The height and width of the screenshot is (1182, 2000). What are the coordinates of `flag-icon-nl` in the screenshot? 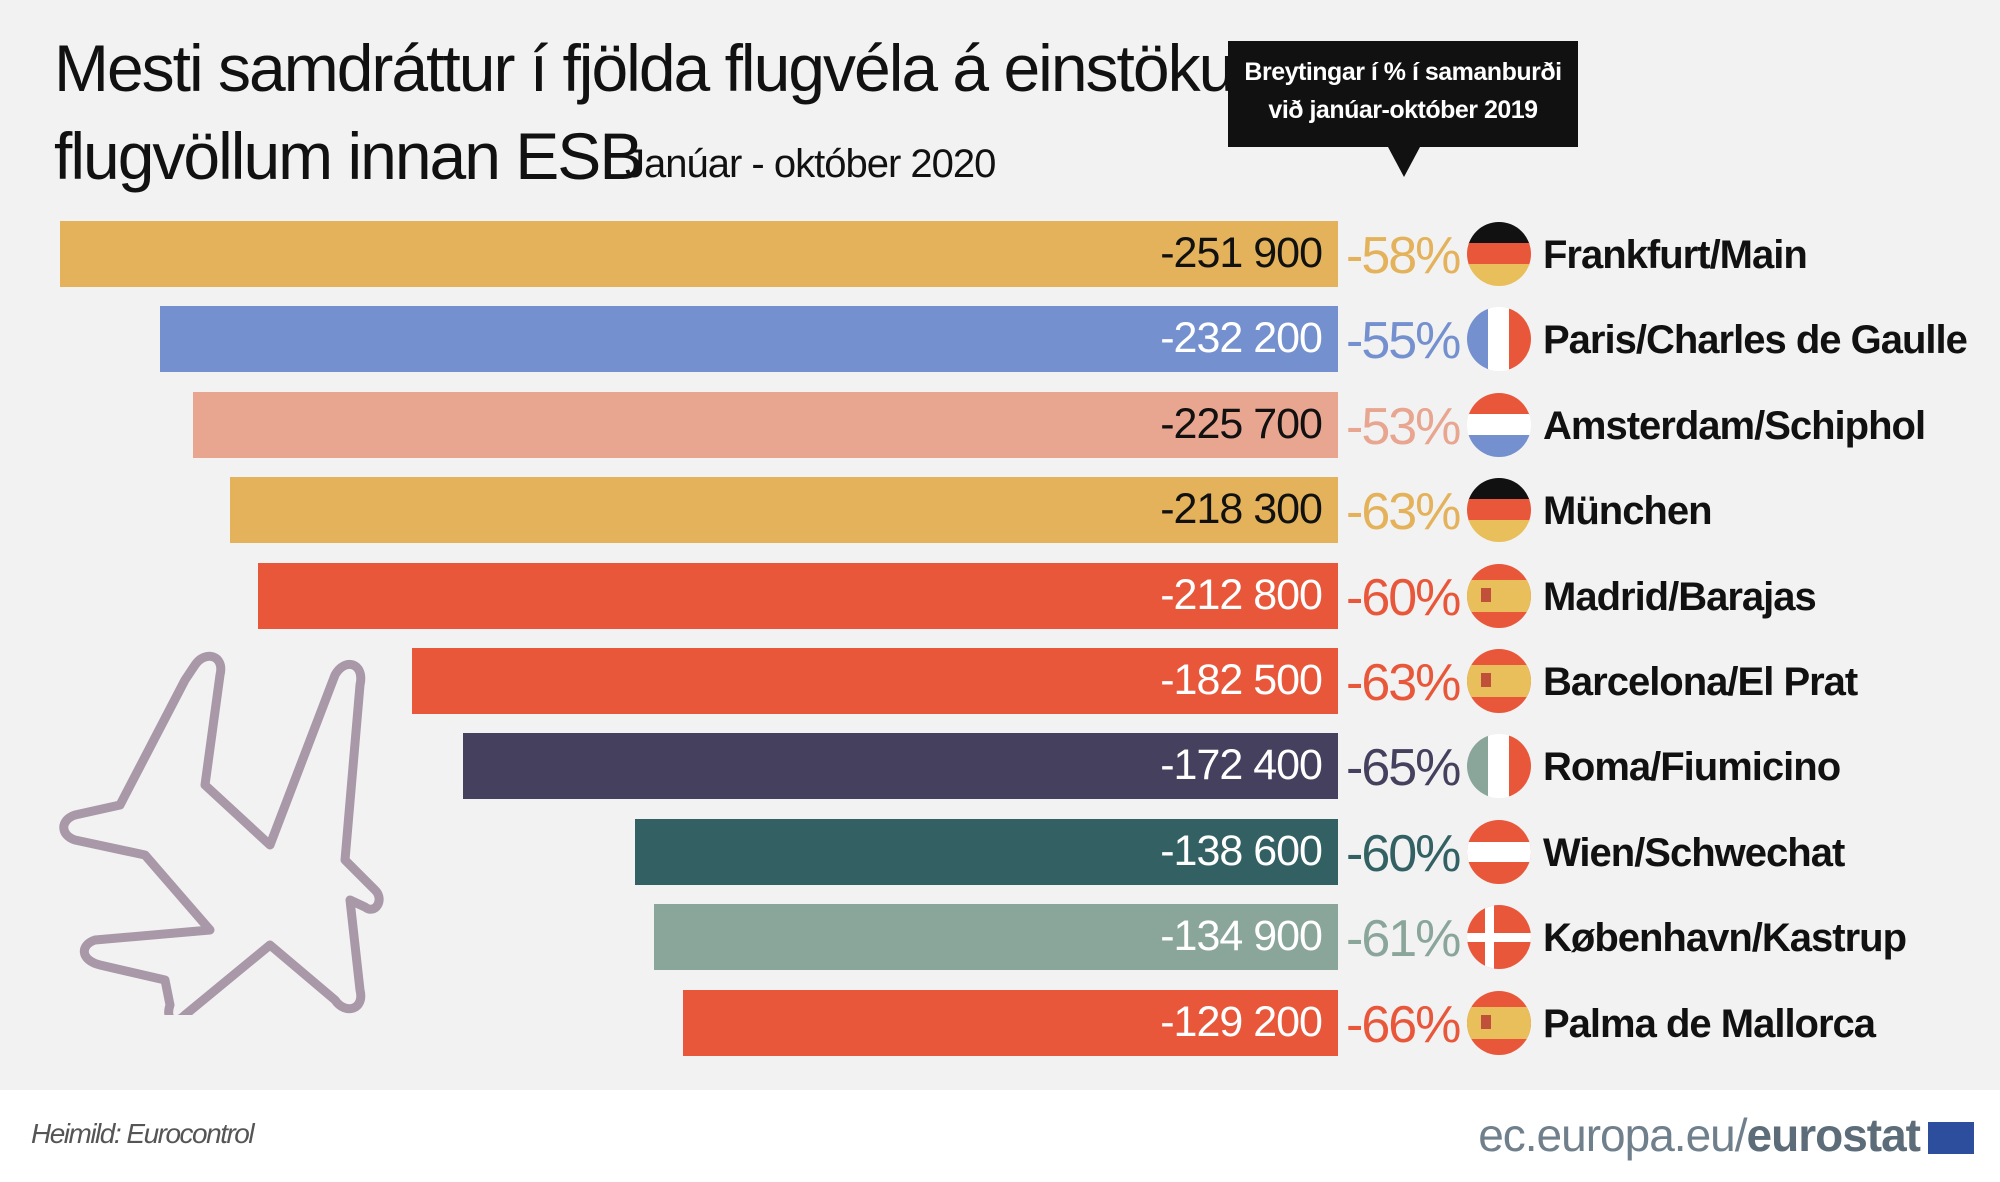 It's located at (1499, 424).